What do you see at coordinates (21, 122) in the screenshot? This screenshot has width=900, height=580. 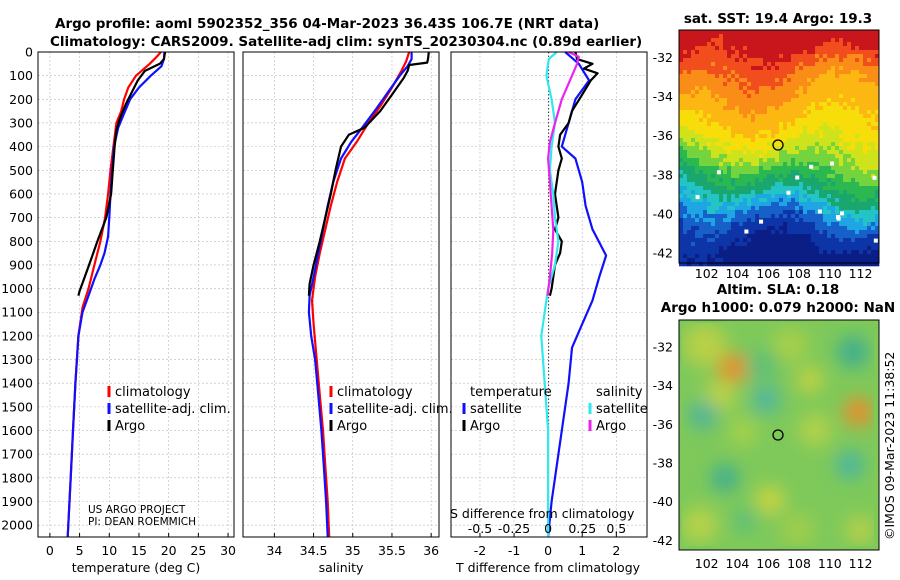 I see `y-tick-label: 300` at bounding box center [21, 122].